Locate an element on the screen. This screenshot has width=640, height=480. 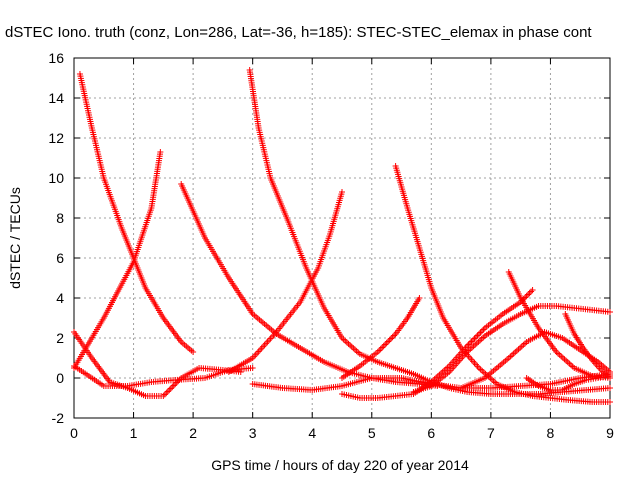
y-tick-label: 4 is located at coordinates (60, 298).